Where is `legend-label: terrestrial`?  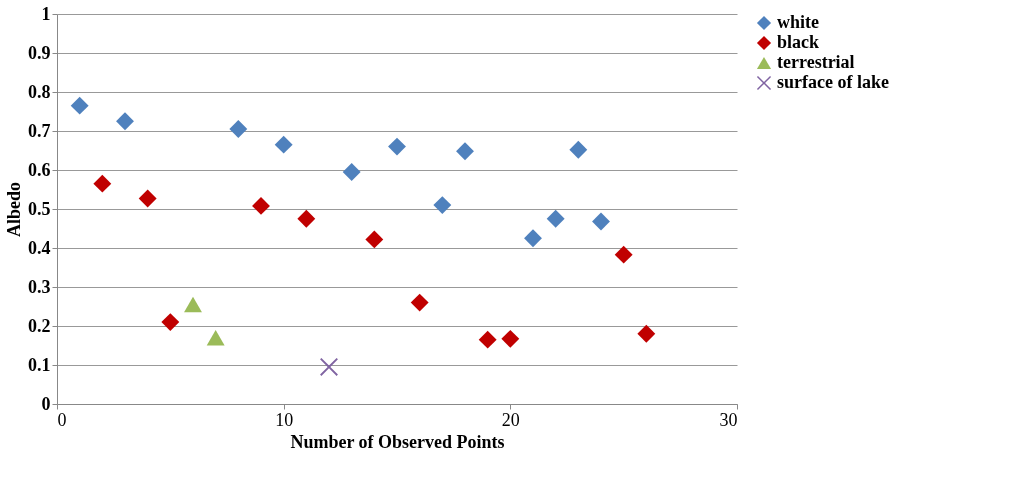 legend-label: terrestrial is located at coordinates (816, 62).